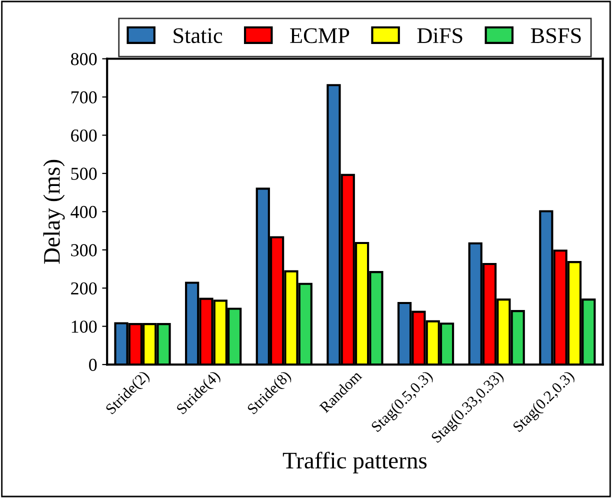  What do you see at coordinates (93, 364) in the screenshot?
I see `y-tick-label: 0` at bounding box center [93, 364].